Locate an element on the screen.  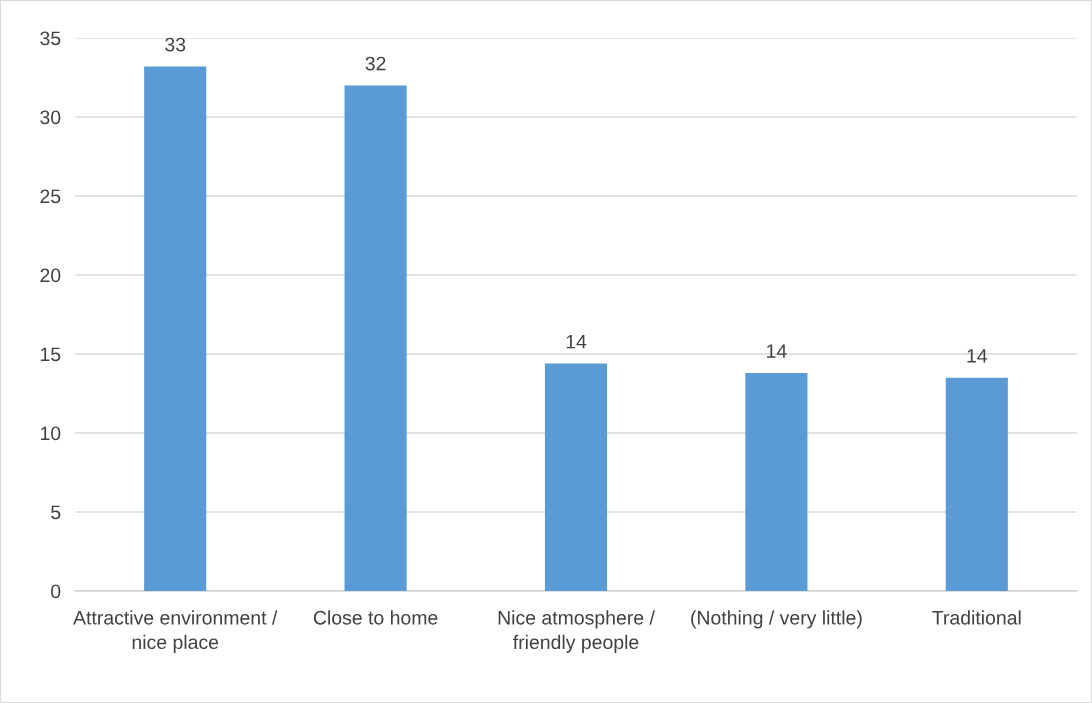
x-tick-label: Nice atmosphere / friendly people is located at coordinates (576, 631).